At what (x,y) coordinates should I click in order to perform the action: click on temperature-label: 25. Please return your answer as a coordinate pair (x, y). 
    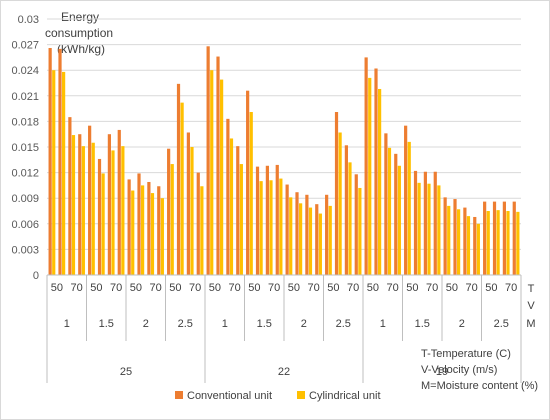
    Looking at the image, I should click on (126, 372).